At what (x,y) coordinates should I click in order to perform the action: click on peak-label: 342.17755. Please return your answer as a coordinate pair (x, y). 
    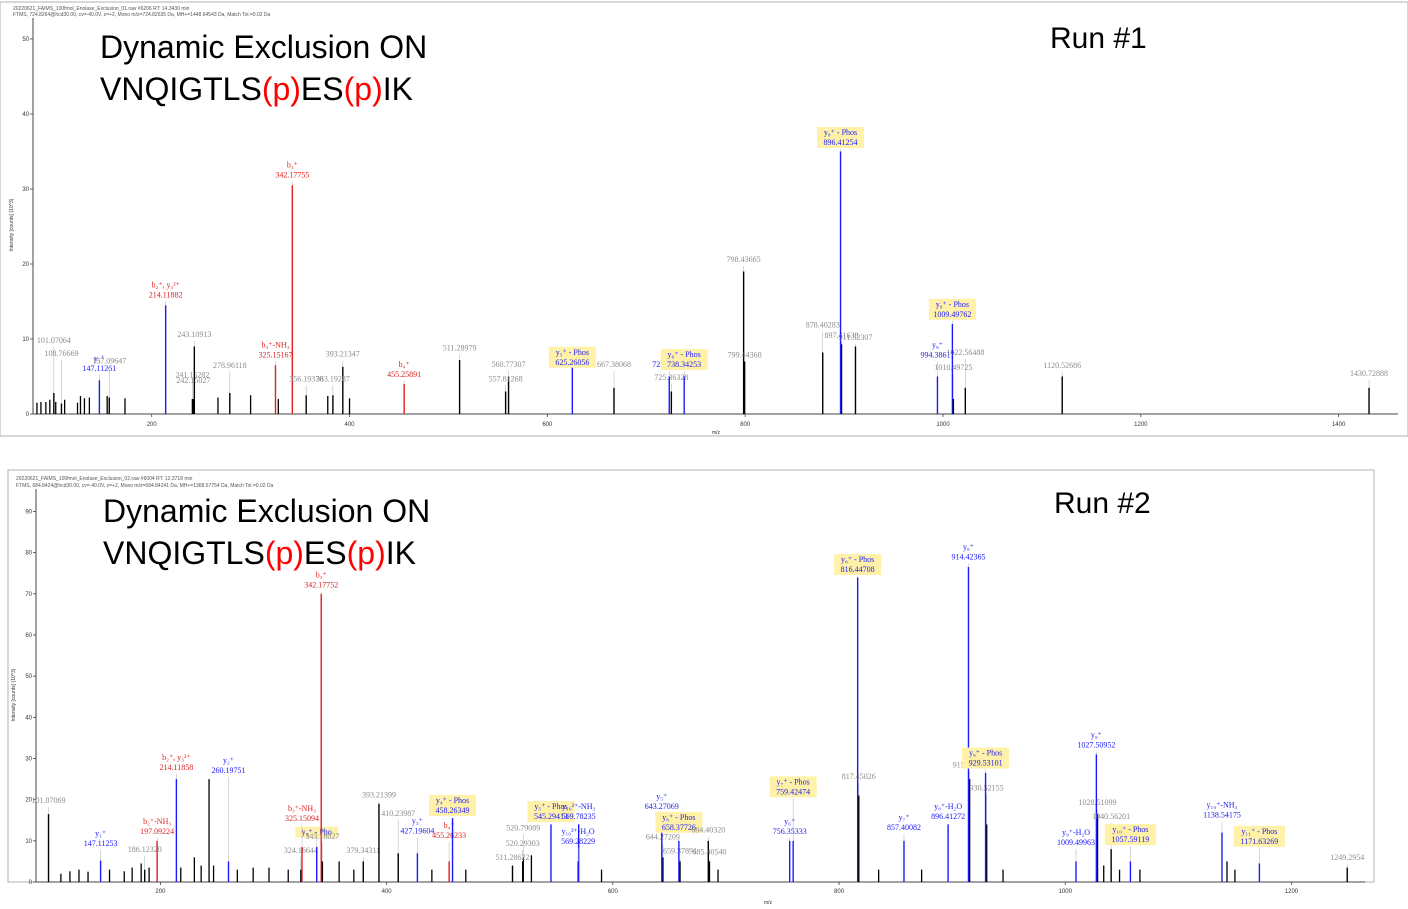
    Looking at the image, I should click on (292, 174).